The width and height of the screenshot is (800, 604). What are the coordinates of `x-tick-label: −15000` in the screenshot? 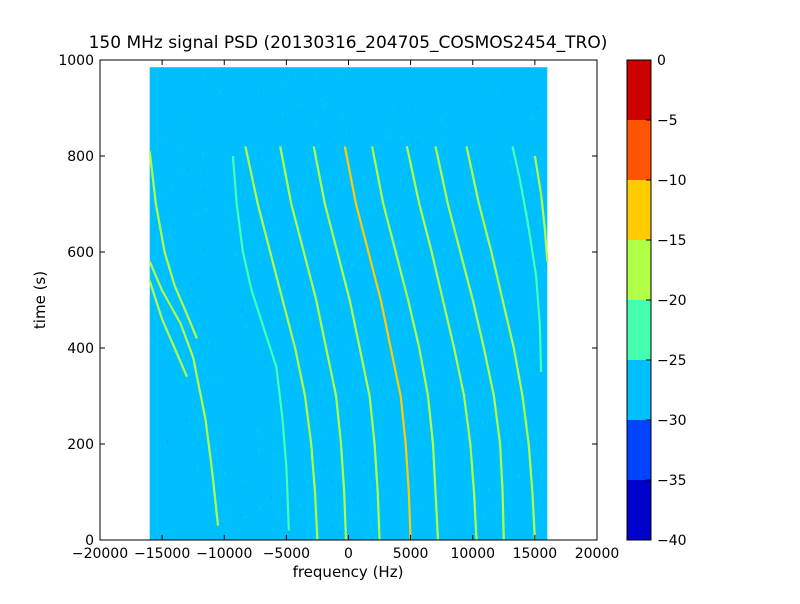 It's located at (162, 554).